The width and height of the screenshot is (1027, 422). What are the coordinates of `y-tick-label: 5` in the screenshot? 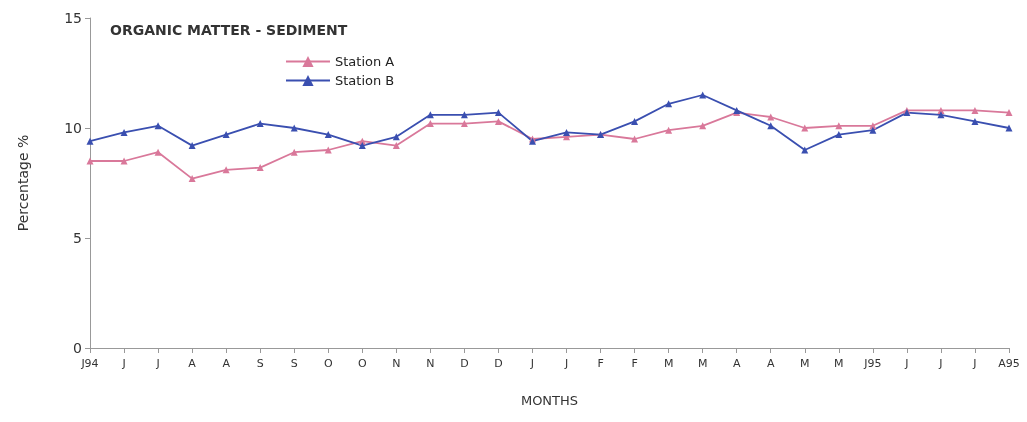 It's located at (77, 238).